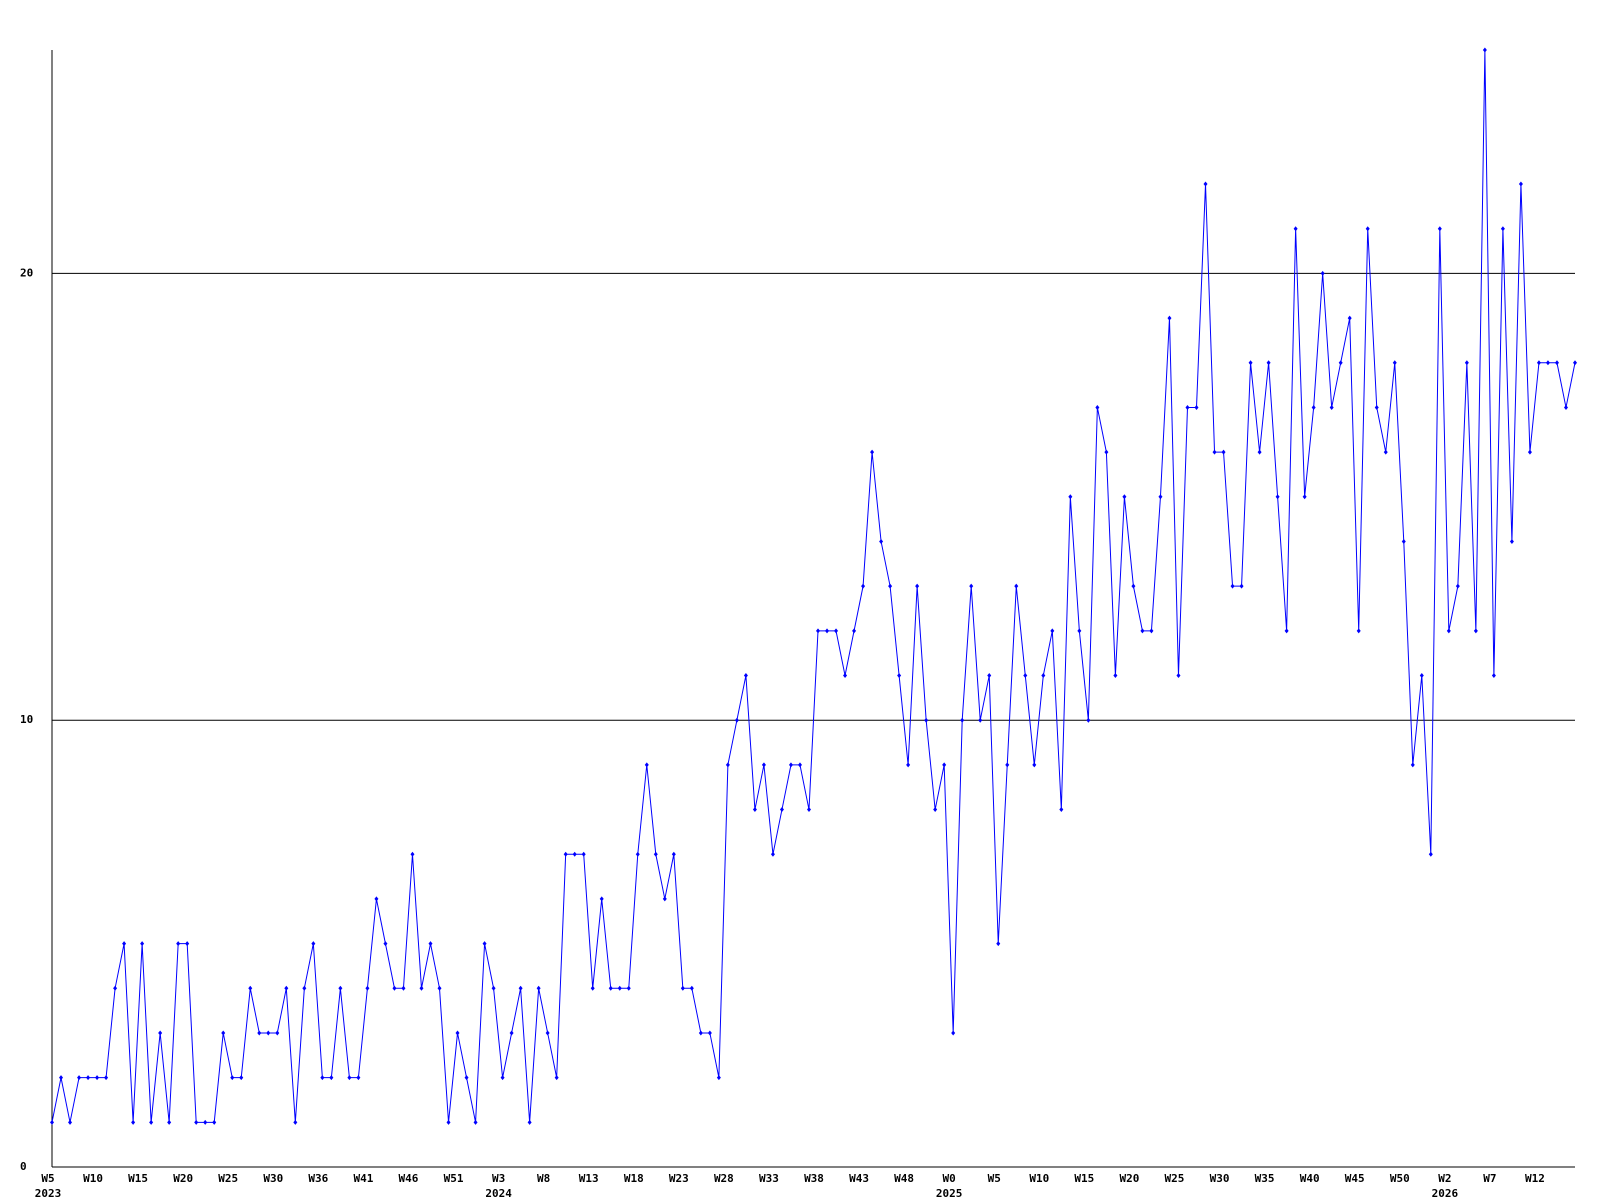 The height and width of the screenshot is (1200, 1600). Describe the element at coordinates (1535, 1178) in the screenshot. I see `x-tick-label: W12` at that location.